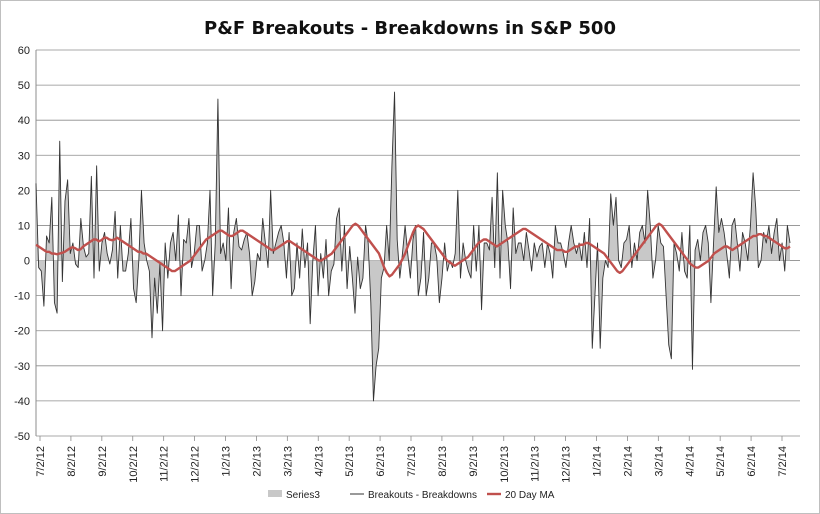 The width and height of the screenshot is (820, 514). Describe the element at coordinates (410, 28) in the screenshot. I see `chart-title: P&F Breakouts - Breakdowns in S&P 500` at that location.